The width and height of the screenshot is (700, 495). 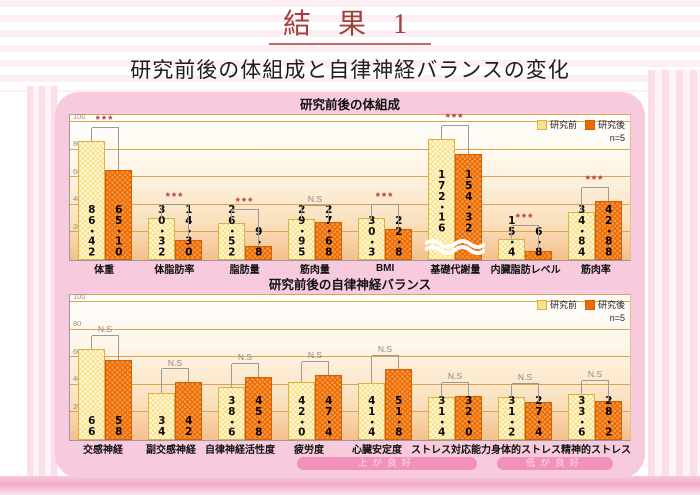 What do you see at coordinates (674, 276) in the screenshot?
I see `background-stripes-right` at bounding box center [674, 276].